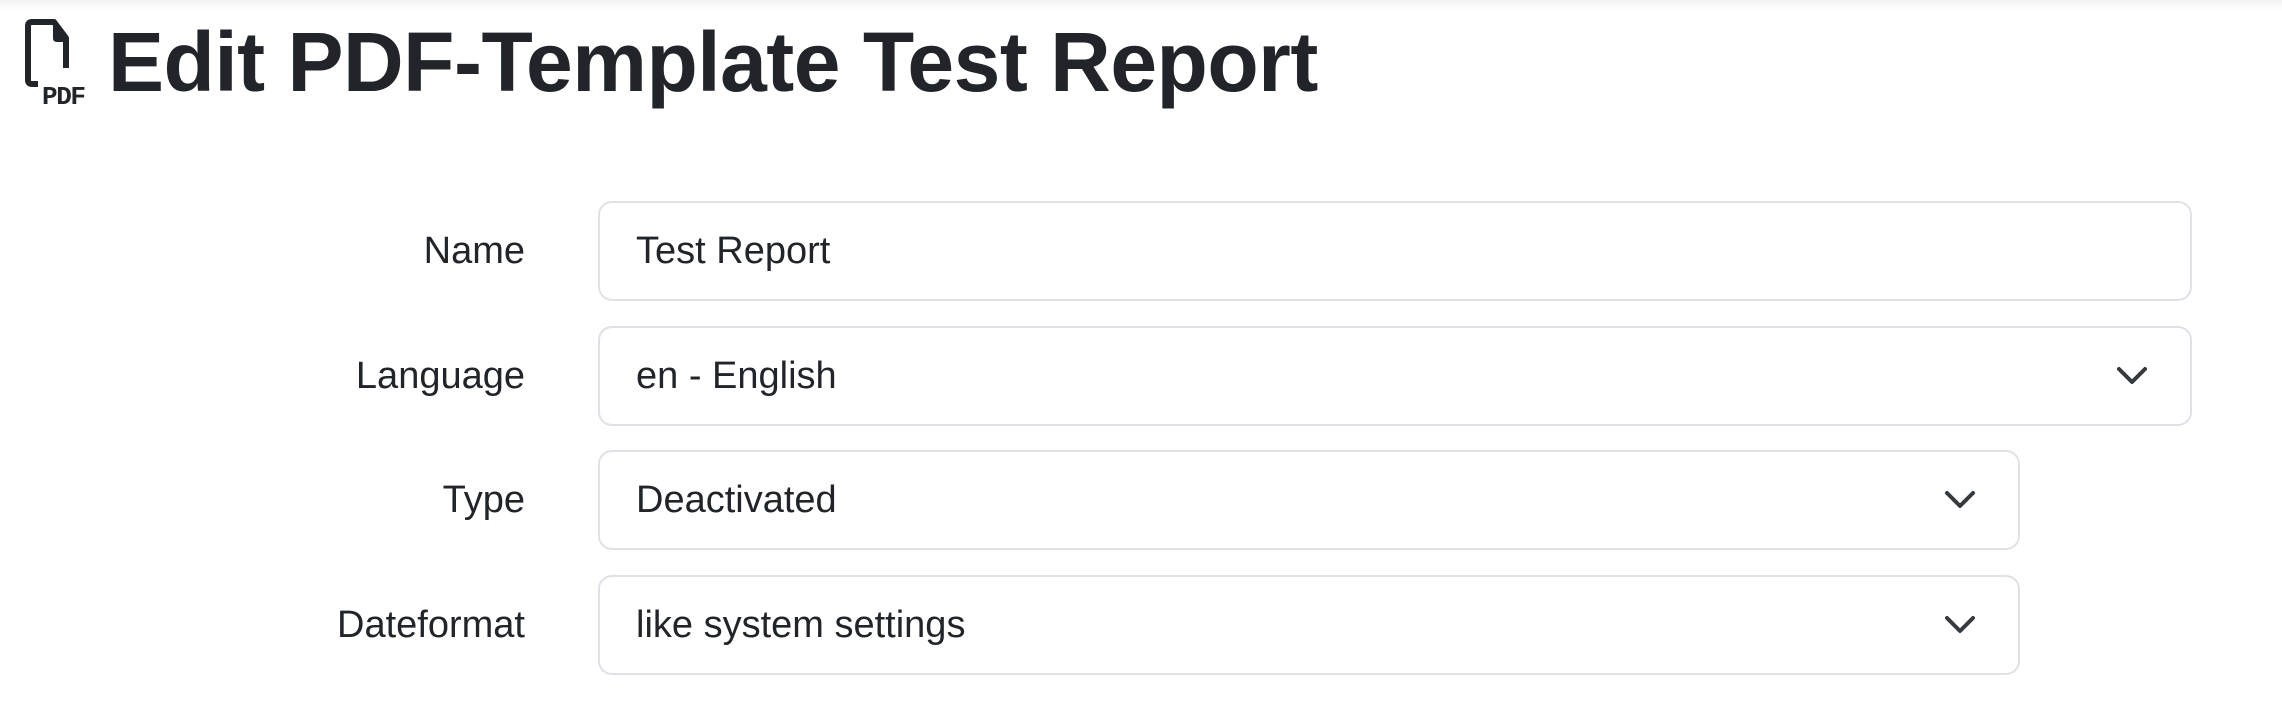  What do you see at coordinates (1141, 5) in the screenshot?
I see `top-shadow` at bounding box center [1141, 5].